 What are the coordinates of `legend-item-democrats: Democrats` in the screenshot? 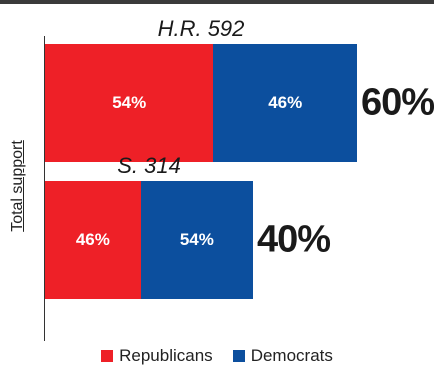 It's located at (282, 356).